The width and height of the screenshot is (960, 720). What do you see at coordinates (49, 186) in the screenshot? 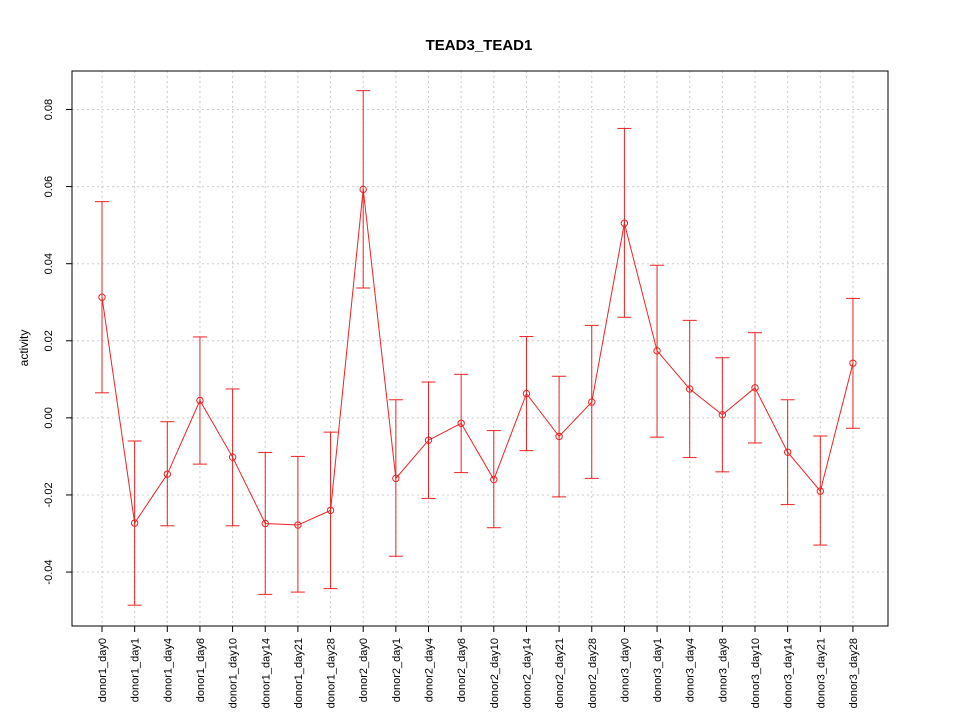
I see `y-tick-label: 0.06` at bounding box center [49, 186].